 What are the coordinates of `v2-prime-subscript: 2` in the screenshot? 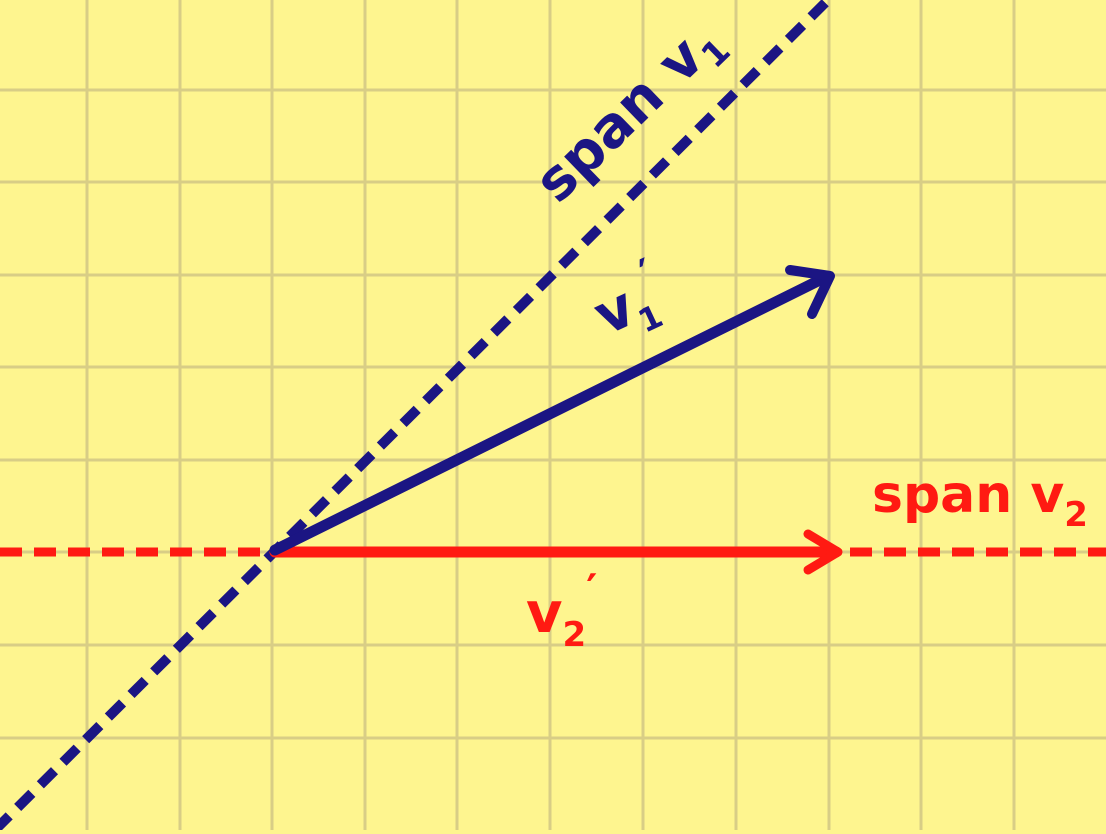 It's located at (575, 635).